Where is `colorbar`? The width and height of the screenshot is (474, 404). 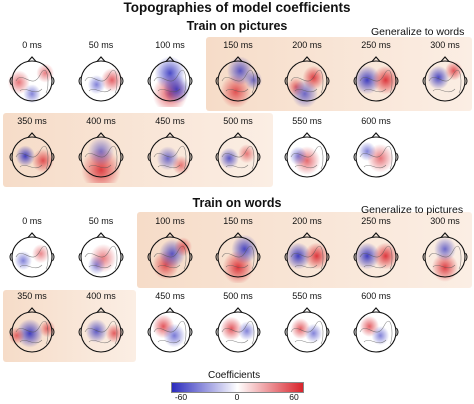 colorbar is located at coordinates (237, 387).